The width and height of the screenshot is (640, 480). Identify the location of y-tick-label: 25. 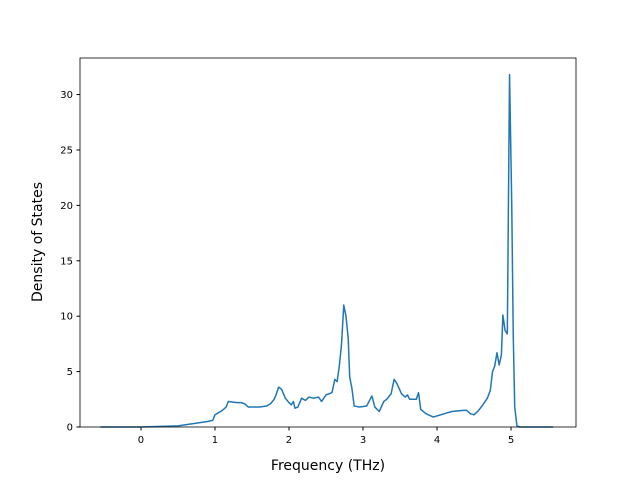
(66, 150).